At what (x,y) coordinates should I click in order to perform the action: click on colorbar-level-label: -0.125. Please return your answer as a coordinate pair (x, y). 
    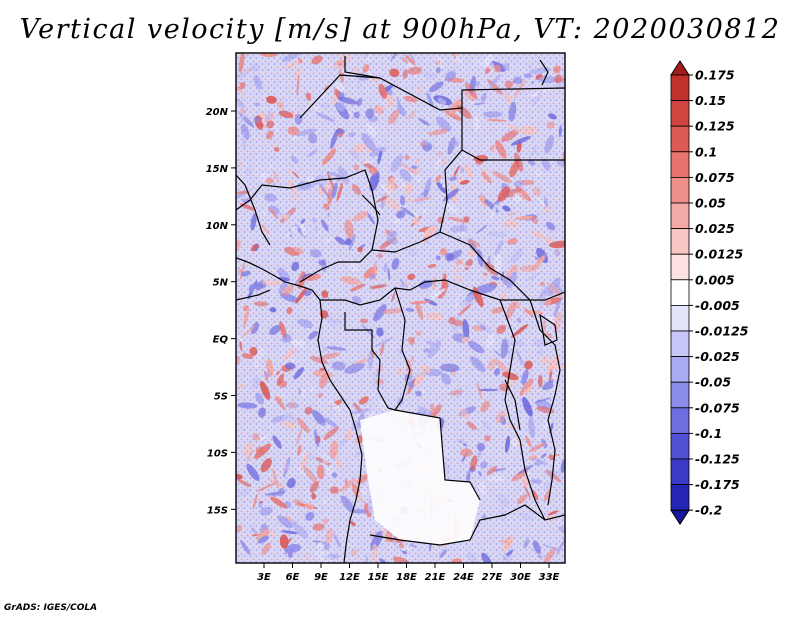
    Looking at the image, I should click on (717, 459).